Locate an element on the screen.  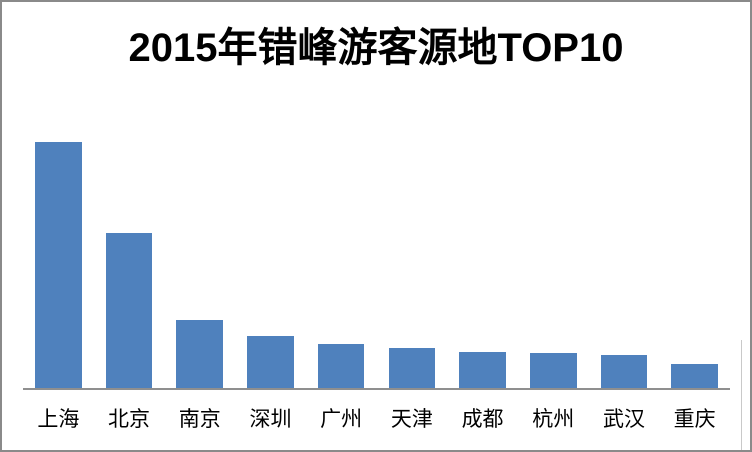
right-edge-artifact-line is located at coordinates (741, 395).